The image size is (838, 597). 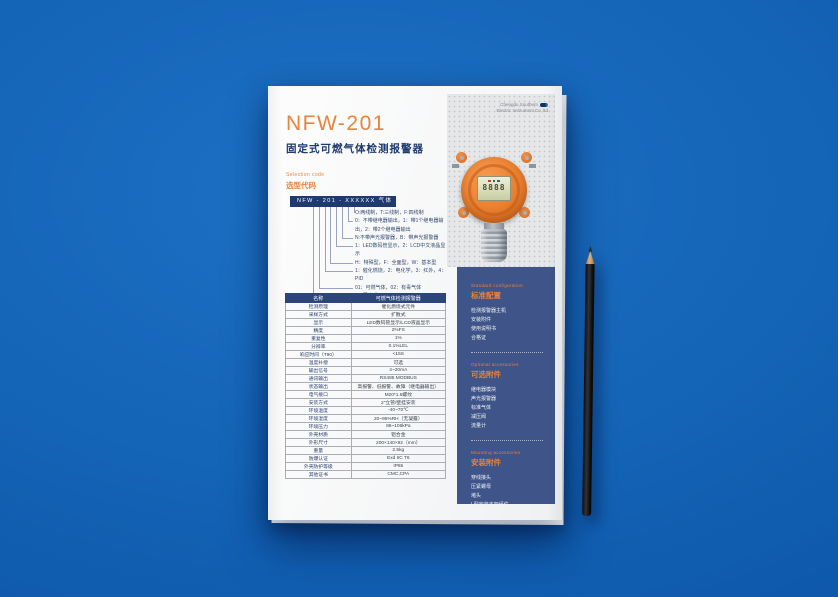 I want to click on gas-detector-product-photo: 8888, so click(x=494, y=206).